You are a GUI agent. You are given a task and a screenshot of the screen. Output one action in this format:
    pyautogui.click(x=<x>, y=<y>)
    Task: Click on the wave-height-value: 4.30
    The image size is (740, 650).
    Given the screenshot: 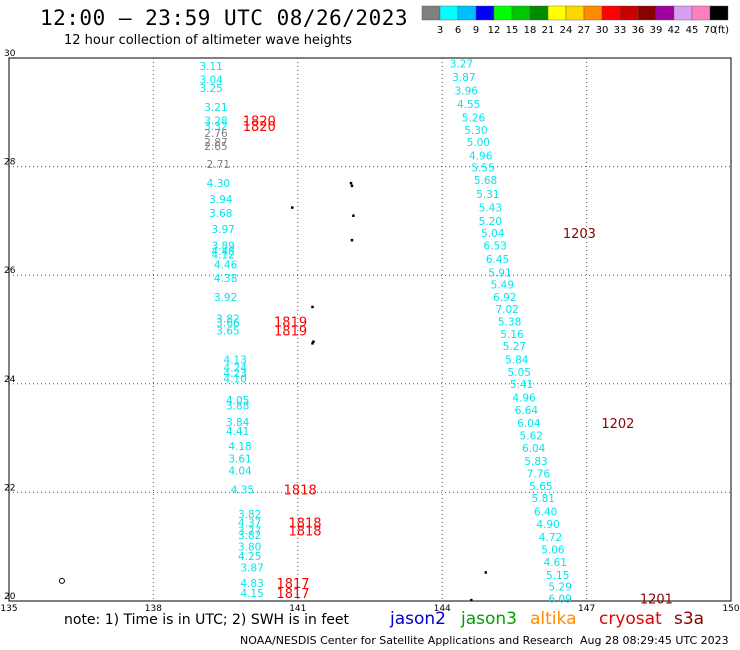 What is the action you would take?
    pyautogui.click(x=218, y=184)
    